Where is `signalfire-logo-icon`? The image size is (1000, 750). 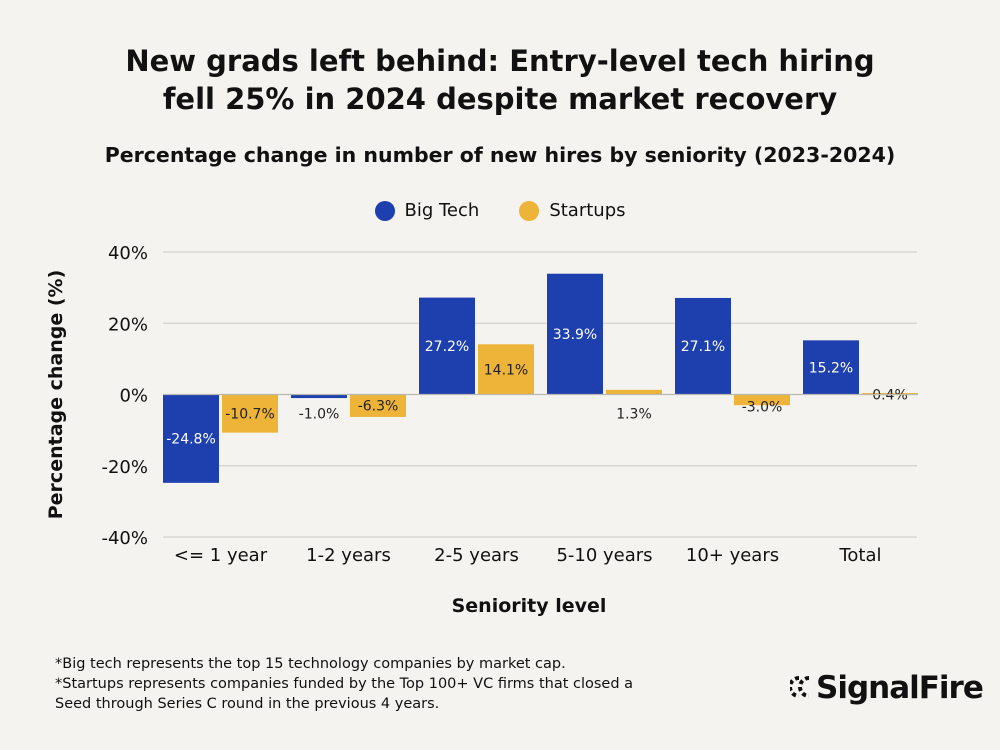 signalfire-logo-icon is located at coordinates (800, 687).